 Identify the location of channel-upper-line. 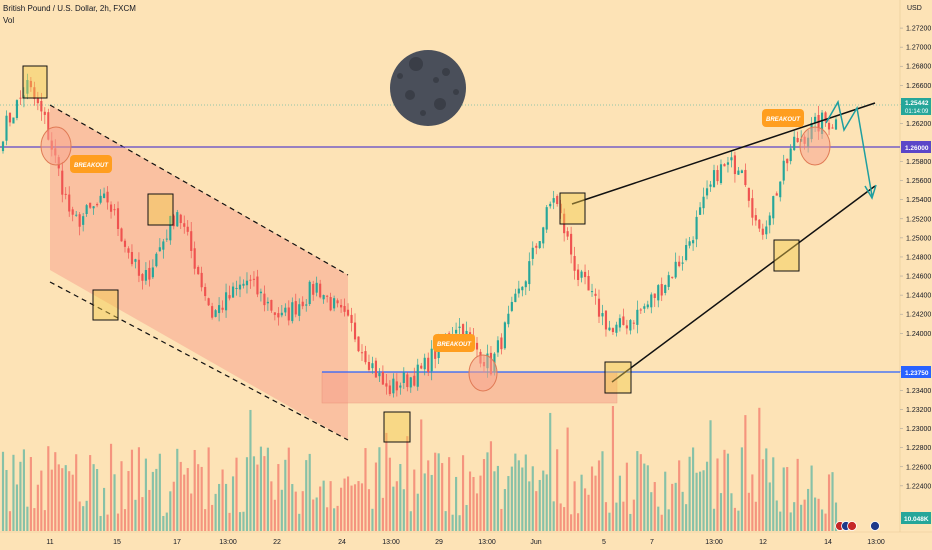
(199, 190).